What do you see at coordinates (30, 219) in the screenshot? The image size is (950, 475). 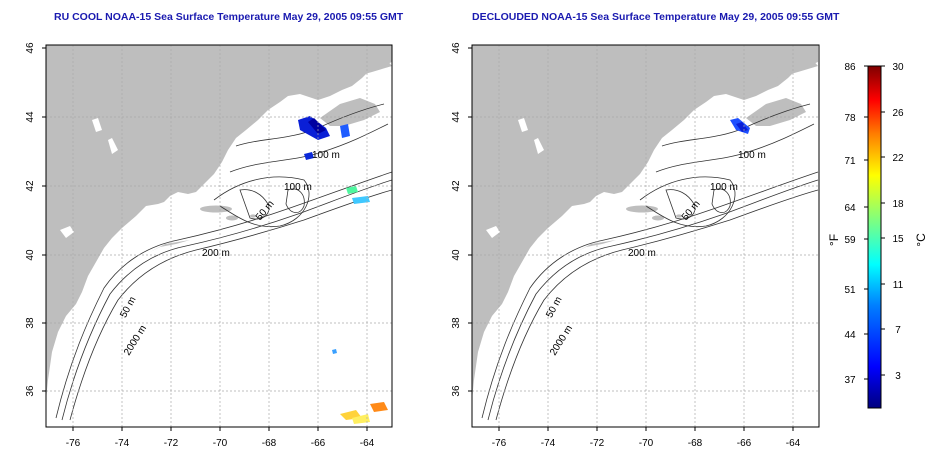 I see `left-lat-labels: 36 38 40 42 44 46` at bounding box center [30, 219].